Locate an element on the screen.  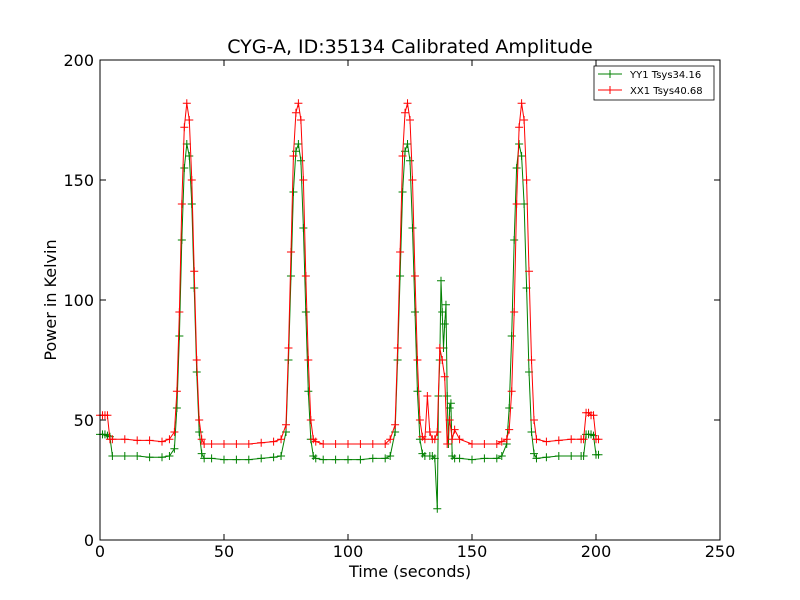
legend-box is located at coordinates (654, 83).